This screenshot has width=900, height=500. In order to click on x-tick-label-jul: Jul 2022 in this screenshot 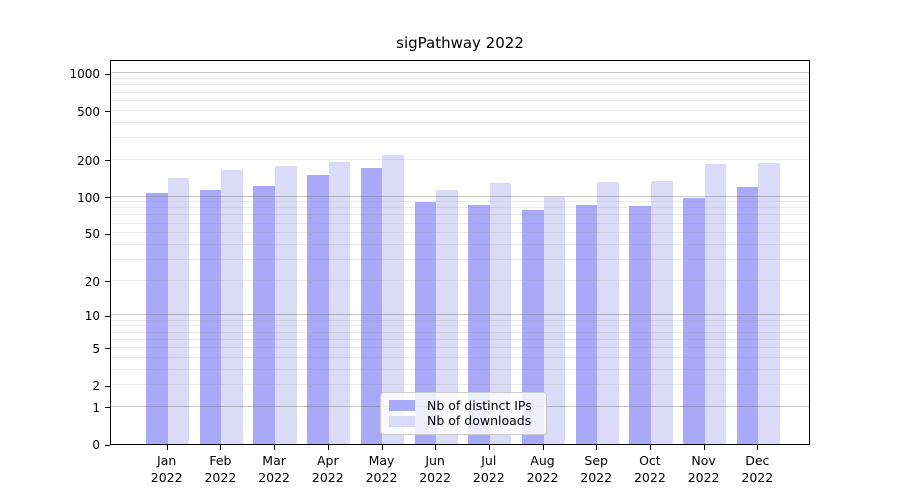, I will do `click(488, 469)`.